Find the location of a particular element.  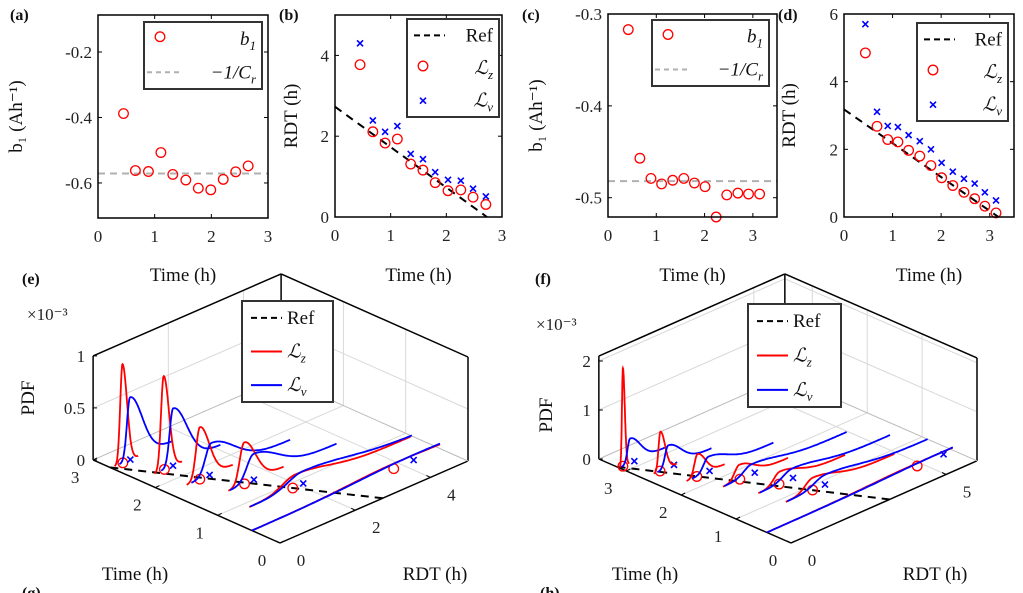

y-tick-label: -0.5 is located at coordinates (588, 198).